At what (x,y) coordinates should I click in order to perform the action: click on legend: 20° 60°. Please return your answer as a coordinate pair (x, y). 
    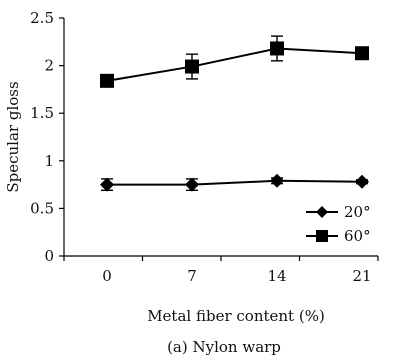
    Looking at the image, I should click on (338, 224).